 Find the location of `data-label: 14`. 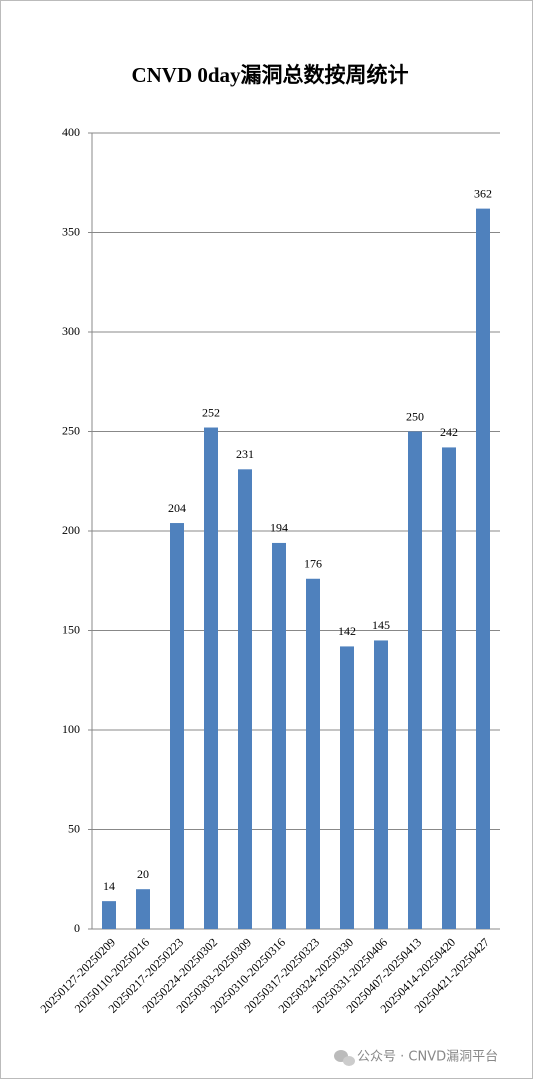

data-label: 14 is located at coordinates (109, 886).